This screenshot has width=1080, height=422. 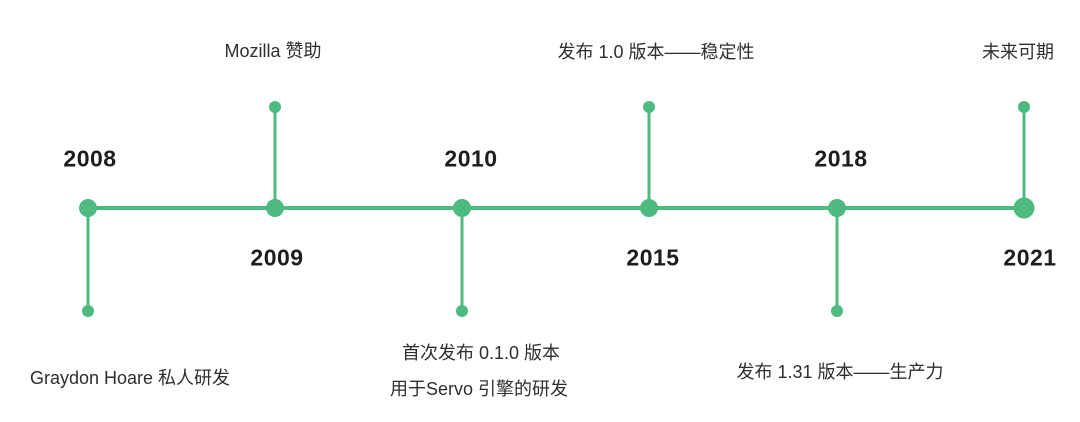 What do you see at coordinates (479, 389) in the screenshot?
I see `event-caption: 用于Servo 引擎的研发` at bounding box center [479, 389].